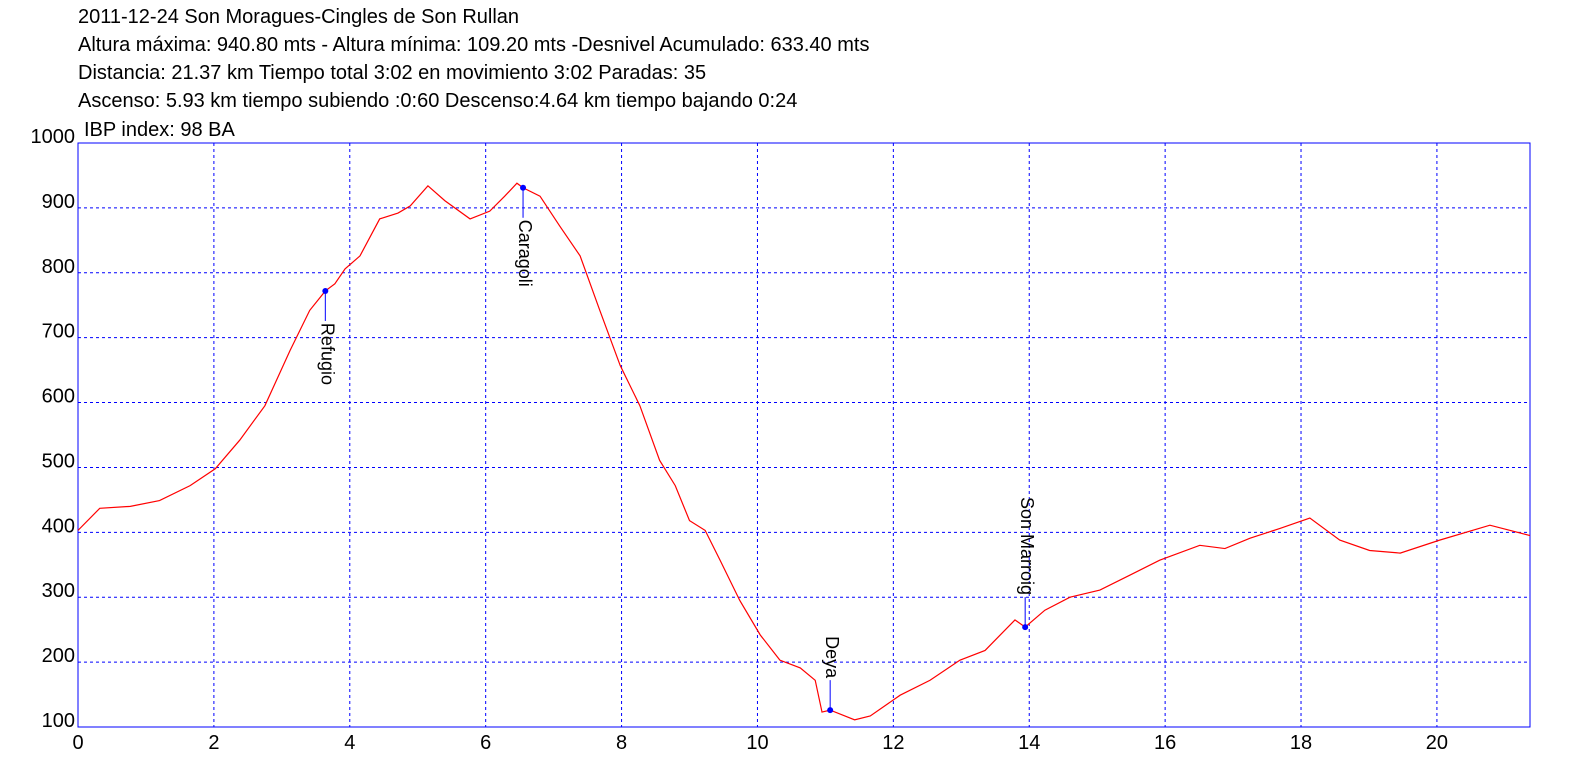  Describe the element at coordinates (58, 461) in the screenshot. I see `y-tick-label: 500` at that location.